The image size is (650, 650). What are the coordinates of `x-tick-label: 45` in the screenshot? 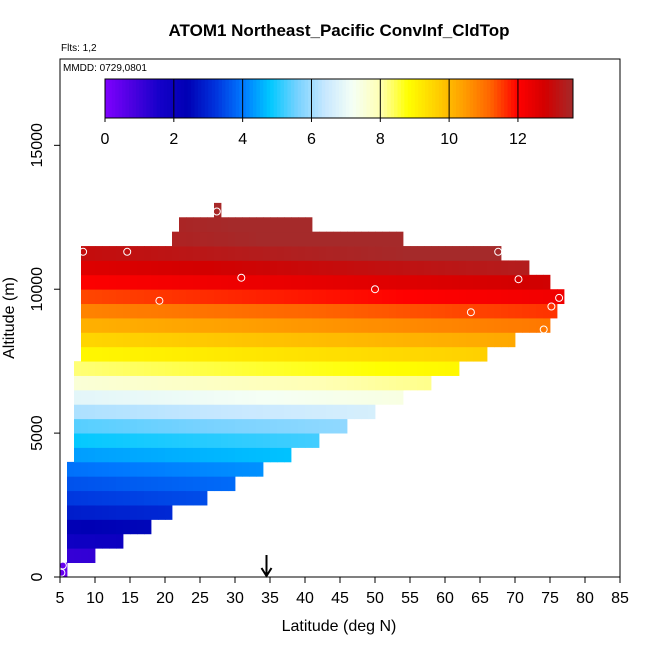 It's located at (340, 598).